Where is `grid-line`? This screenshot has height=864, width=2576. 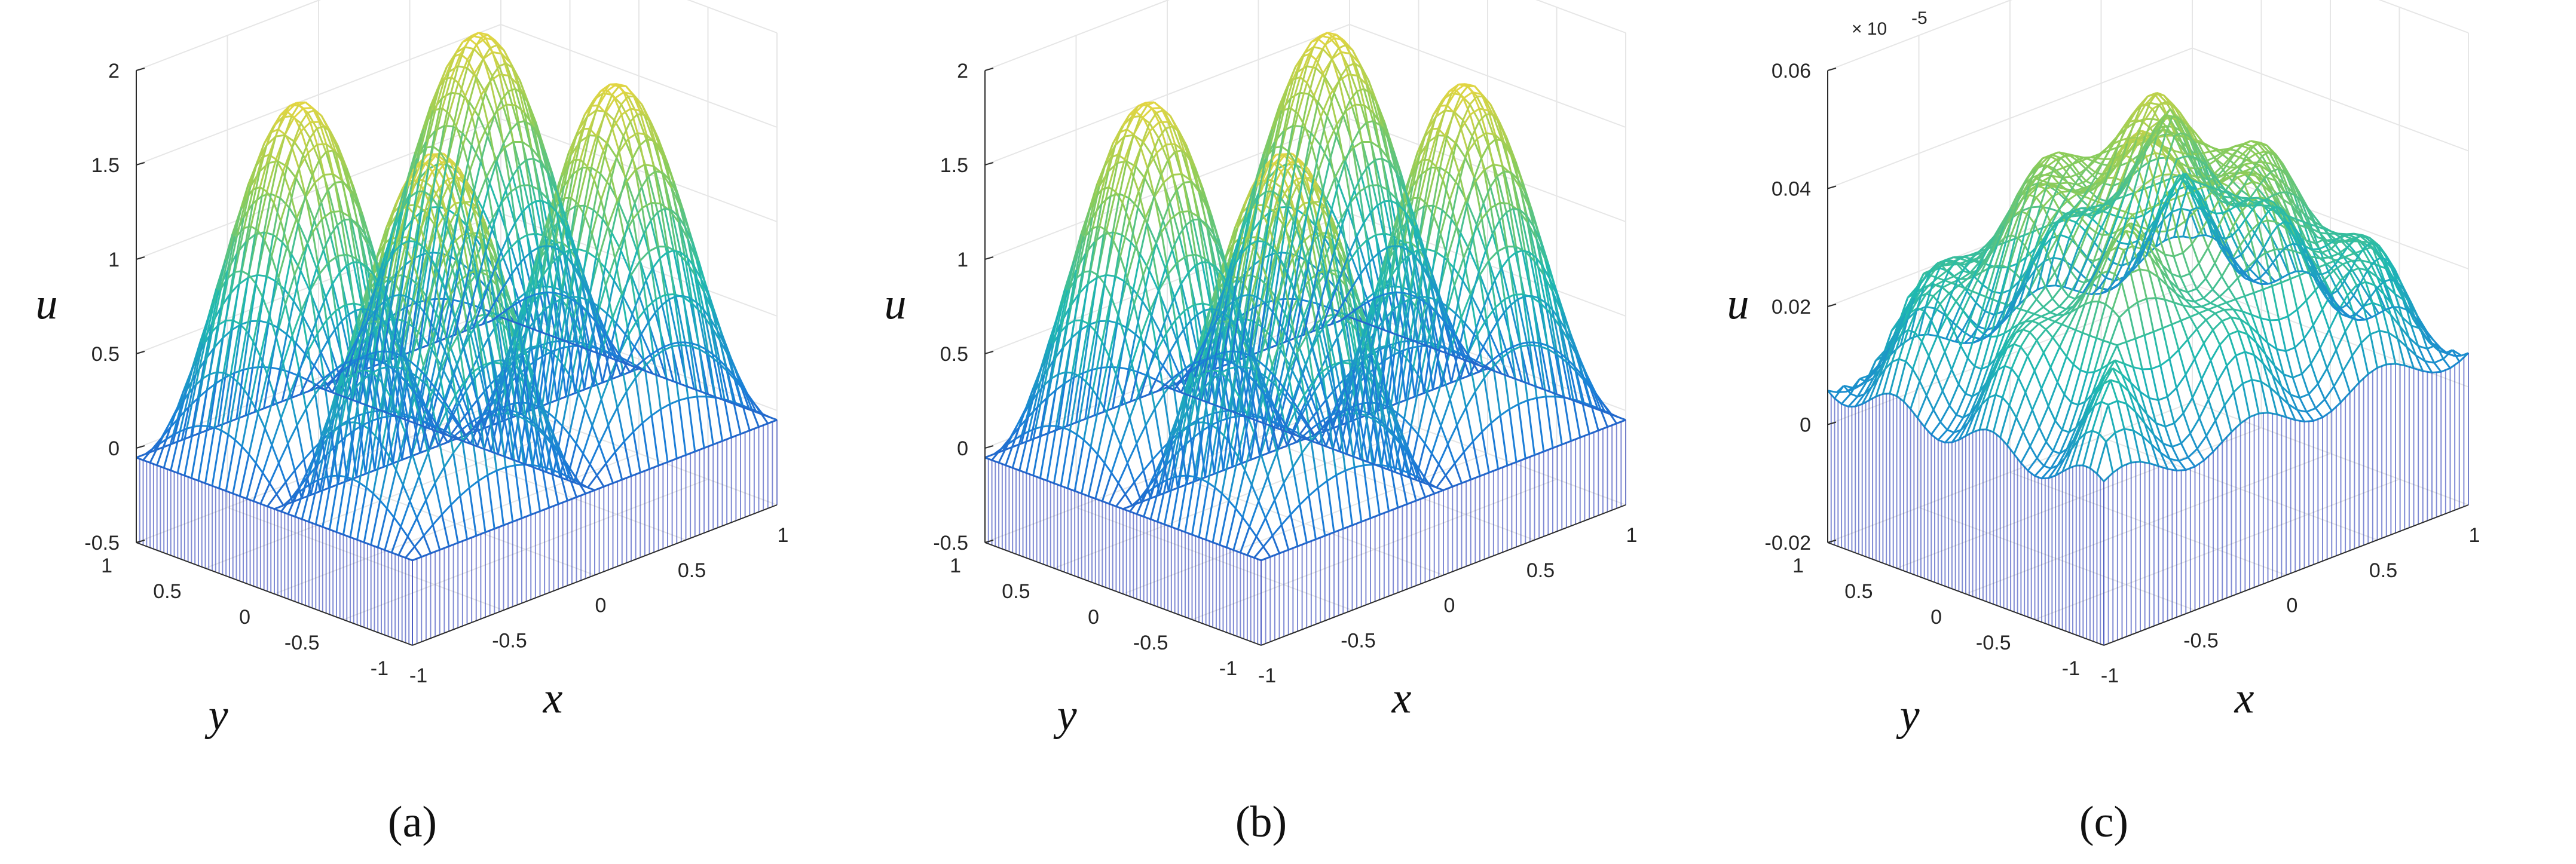
grid-line is located at coordinates (1305, 35).